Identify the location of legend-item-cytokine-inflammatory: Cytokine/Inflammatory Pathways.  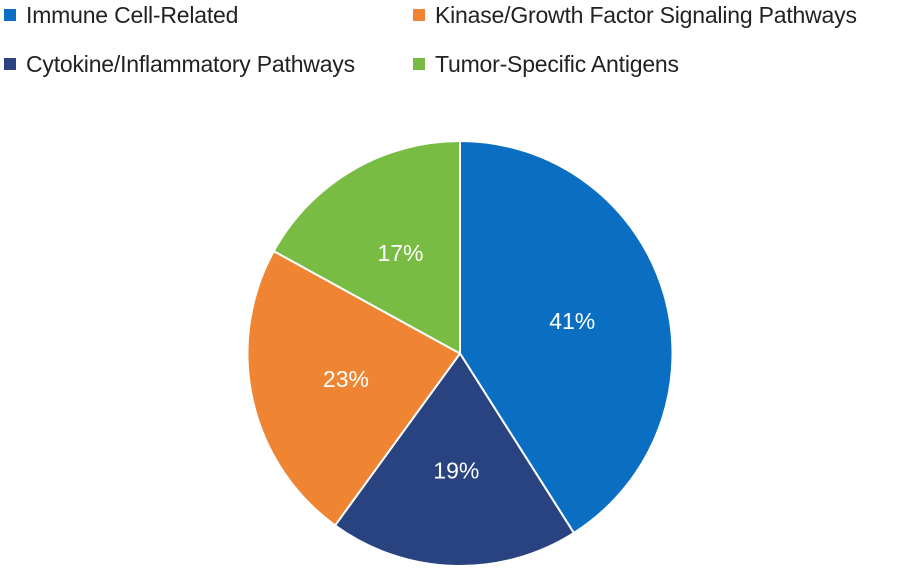
(179, 64).